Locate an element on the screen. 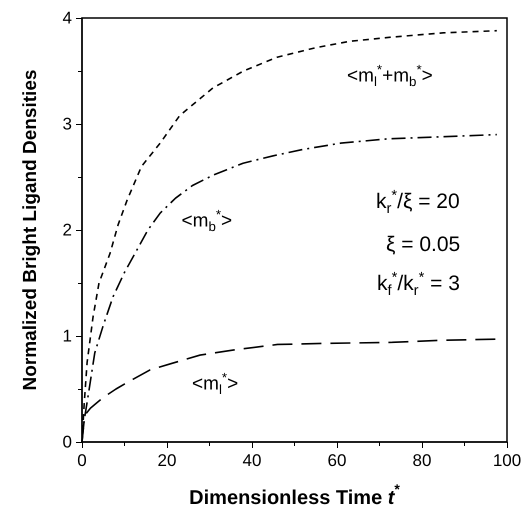  x-tick-label: 0 is located at coordinates (82, 460).